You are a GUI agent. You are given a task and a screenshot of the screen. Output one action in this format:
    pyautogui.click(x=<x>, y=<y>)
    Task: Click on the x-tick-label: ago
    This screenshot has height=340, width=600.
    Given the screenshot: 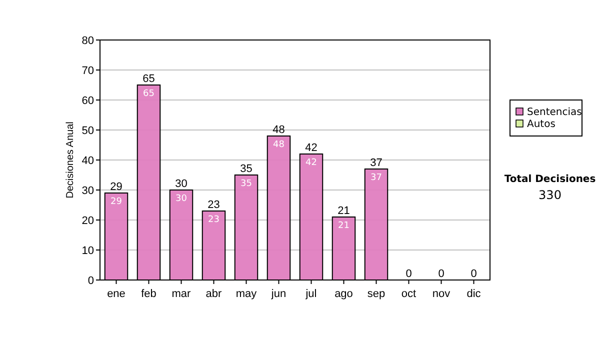 What is the action you would take?
    pyautogui.click(x=343, y=294)
    